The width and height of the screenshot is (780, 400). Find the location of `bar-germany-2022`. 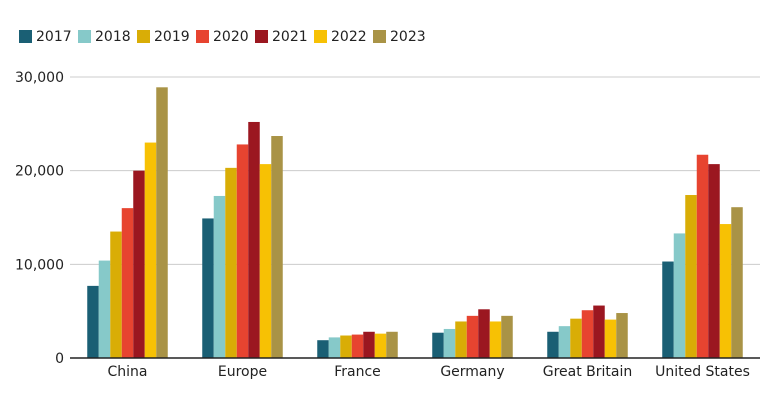

bar-germany-2022 is located at coordinates (495, 339).